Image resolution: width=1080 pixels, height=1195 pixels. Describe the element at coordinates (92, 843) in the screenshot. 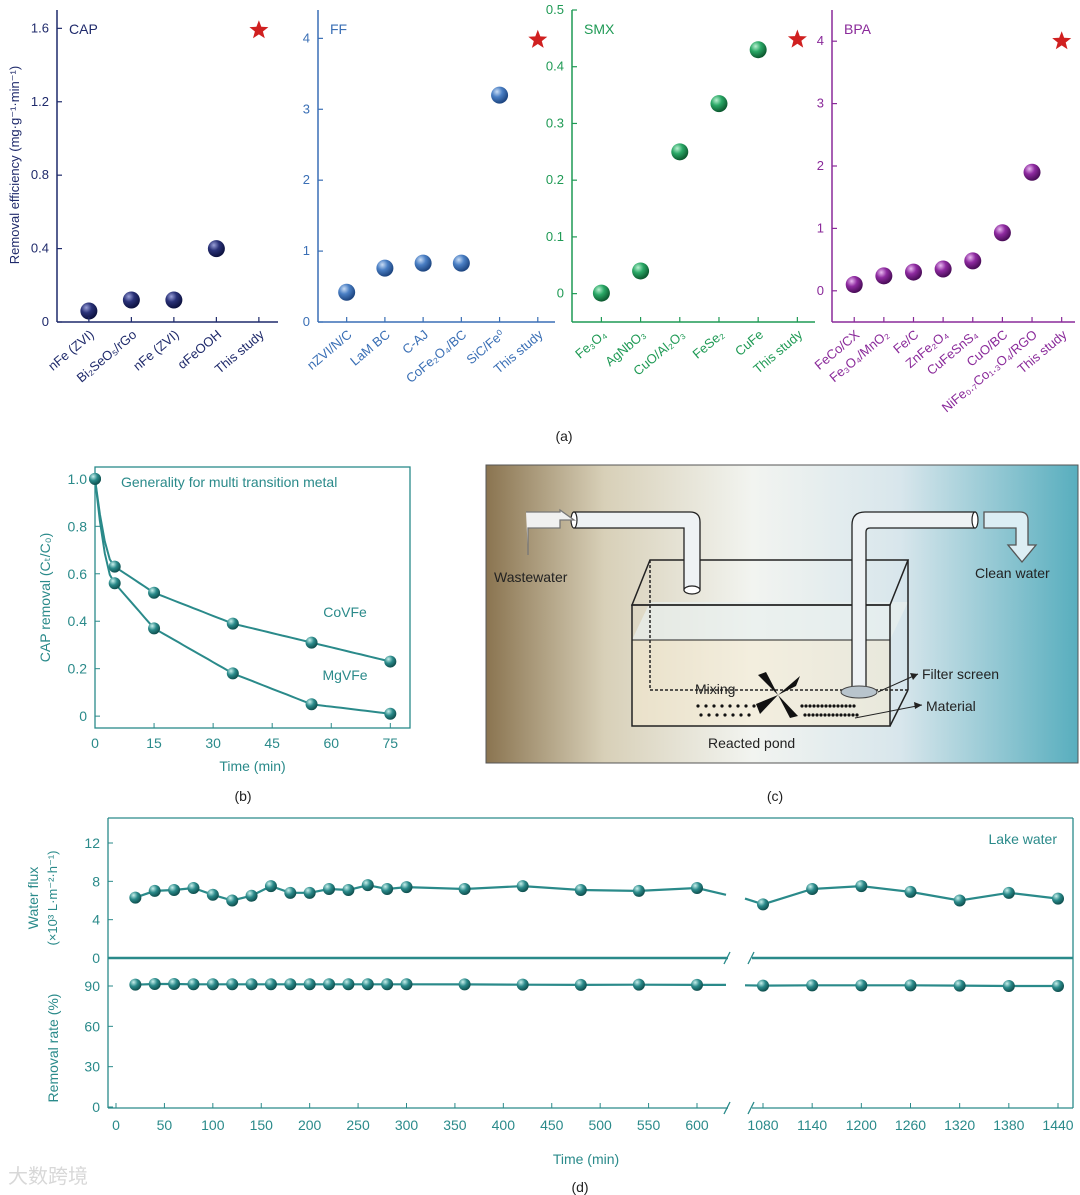

I see `y-tick-label: 12` at that location.